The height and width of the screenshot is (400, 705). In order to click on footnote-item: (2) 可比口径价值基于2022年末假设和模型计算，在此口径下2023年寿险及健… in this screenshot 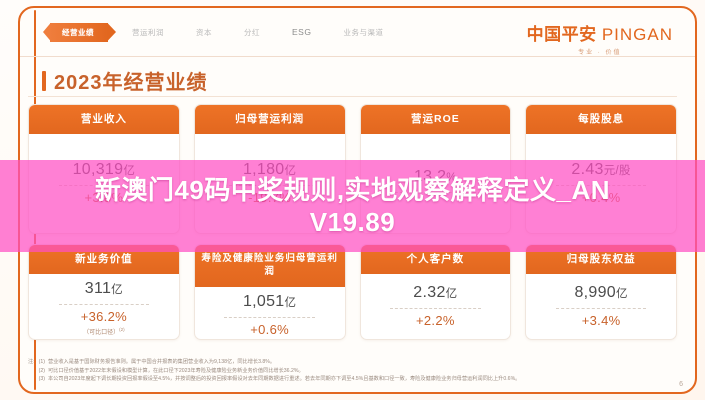, I will do `click(357, 371)`.